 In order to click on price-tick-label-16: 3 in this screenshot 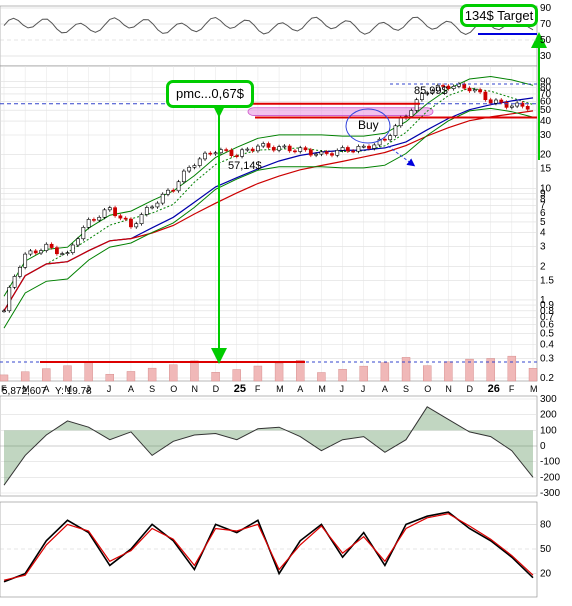, I will do `click(543, 247)`.